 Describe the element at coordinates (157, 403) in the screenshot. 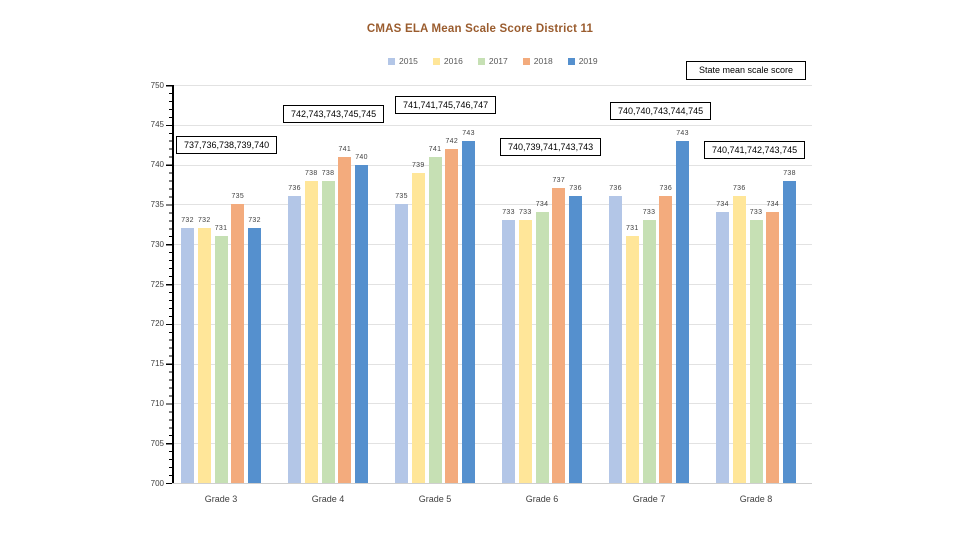

I see `y-axis-label: 710` at that location.